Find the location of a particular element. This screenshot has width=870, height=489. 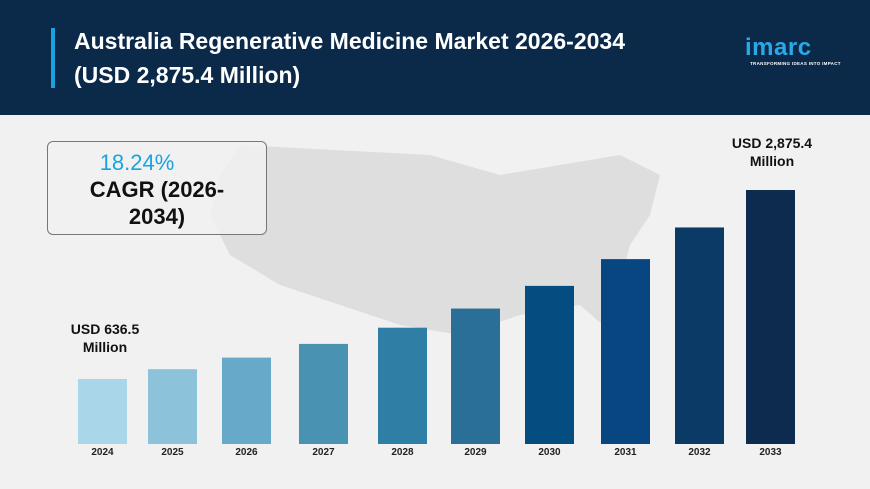

bar-2028 is located at coordinates (402, 385).